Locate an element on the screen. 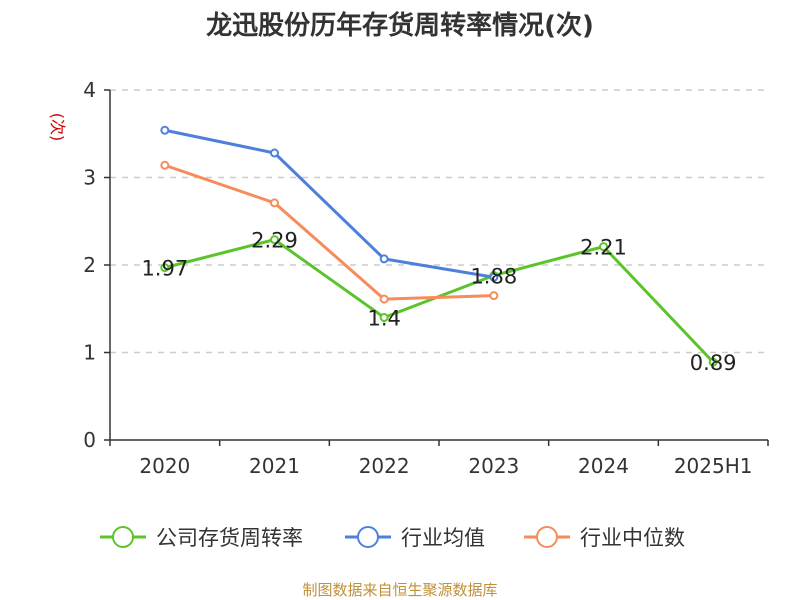 The height and width of the screenshot is (600, 800). y-tick-label: 0 is located at coordinates (89, 440).